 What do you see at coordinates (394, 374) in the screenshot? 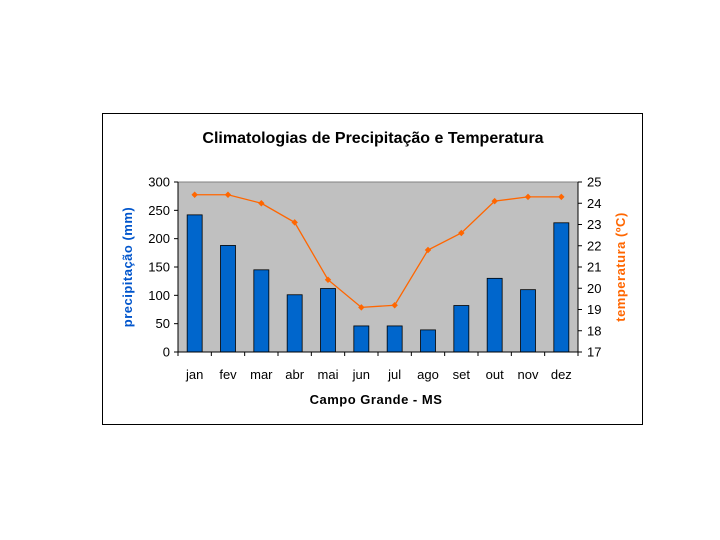
I see `x-tick-label-jul: jul` at bounding box center [394, 374].